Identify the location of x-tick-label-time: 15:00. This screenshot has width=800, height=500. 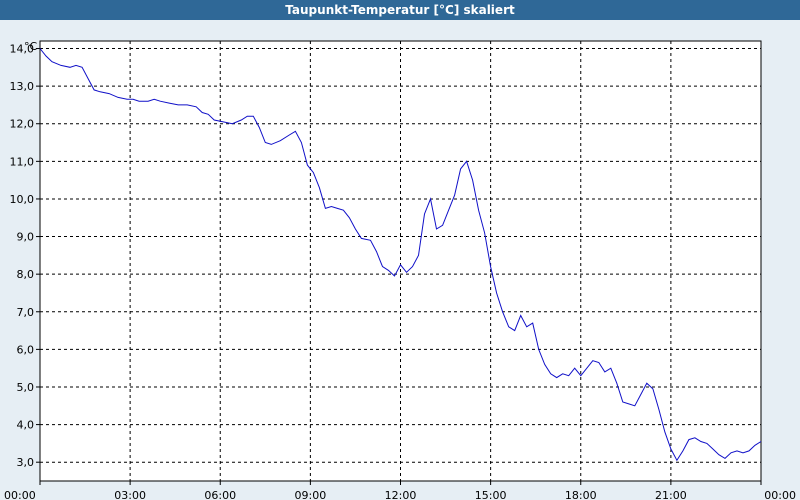
(491, 494).